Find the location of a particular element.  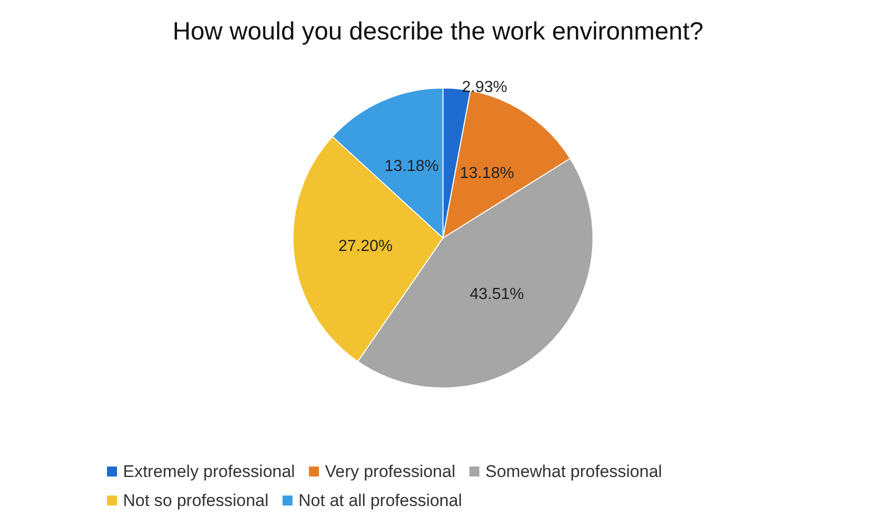

data-label: 2.93% is located at coordinates (485, 87).